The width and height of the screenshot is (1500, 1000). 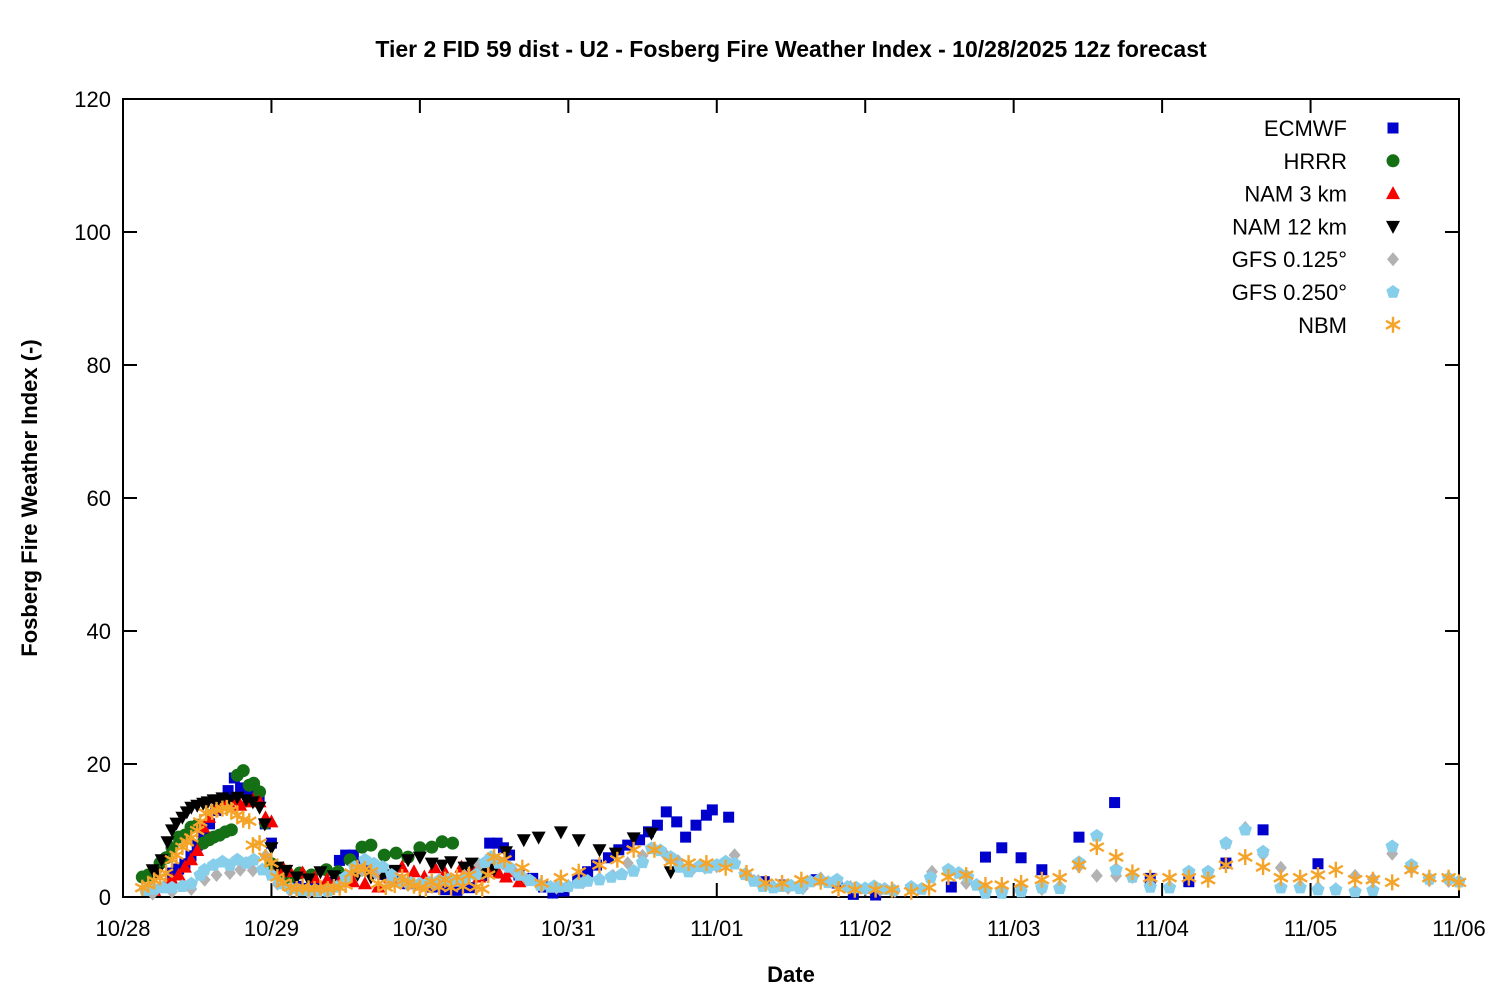 What do you see at coordinates (92, 99) in the screenshot?
I see `y-tick-label: 120` at bounding box center [92, 99].